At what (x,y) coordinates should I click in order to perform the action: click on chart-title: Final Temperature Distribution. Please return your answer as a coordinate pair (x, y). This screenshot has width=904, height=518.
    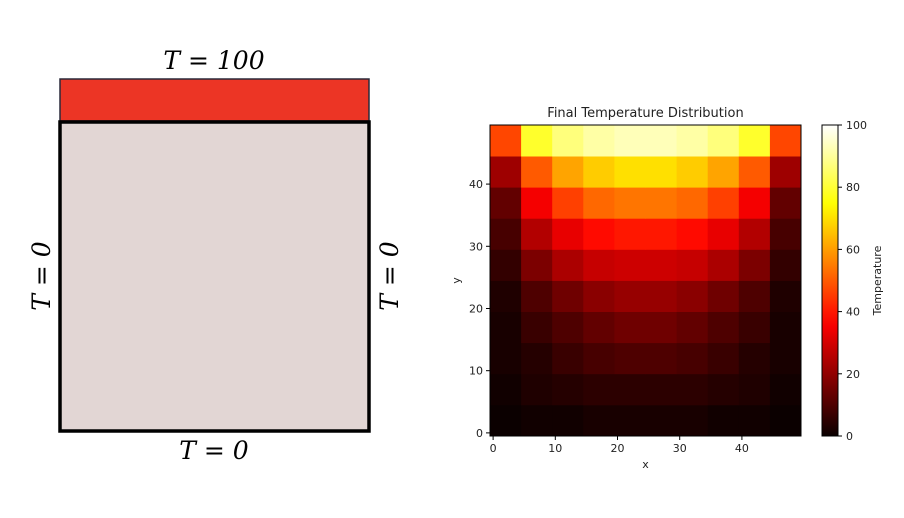
    Looking at the image, I should click on (645, 113).